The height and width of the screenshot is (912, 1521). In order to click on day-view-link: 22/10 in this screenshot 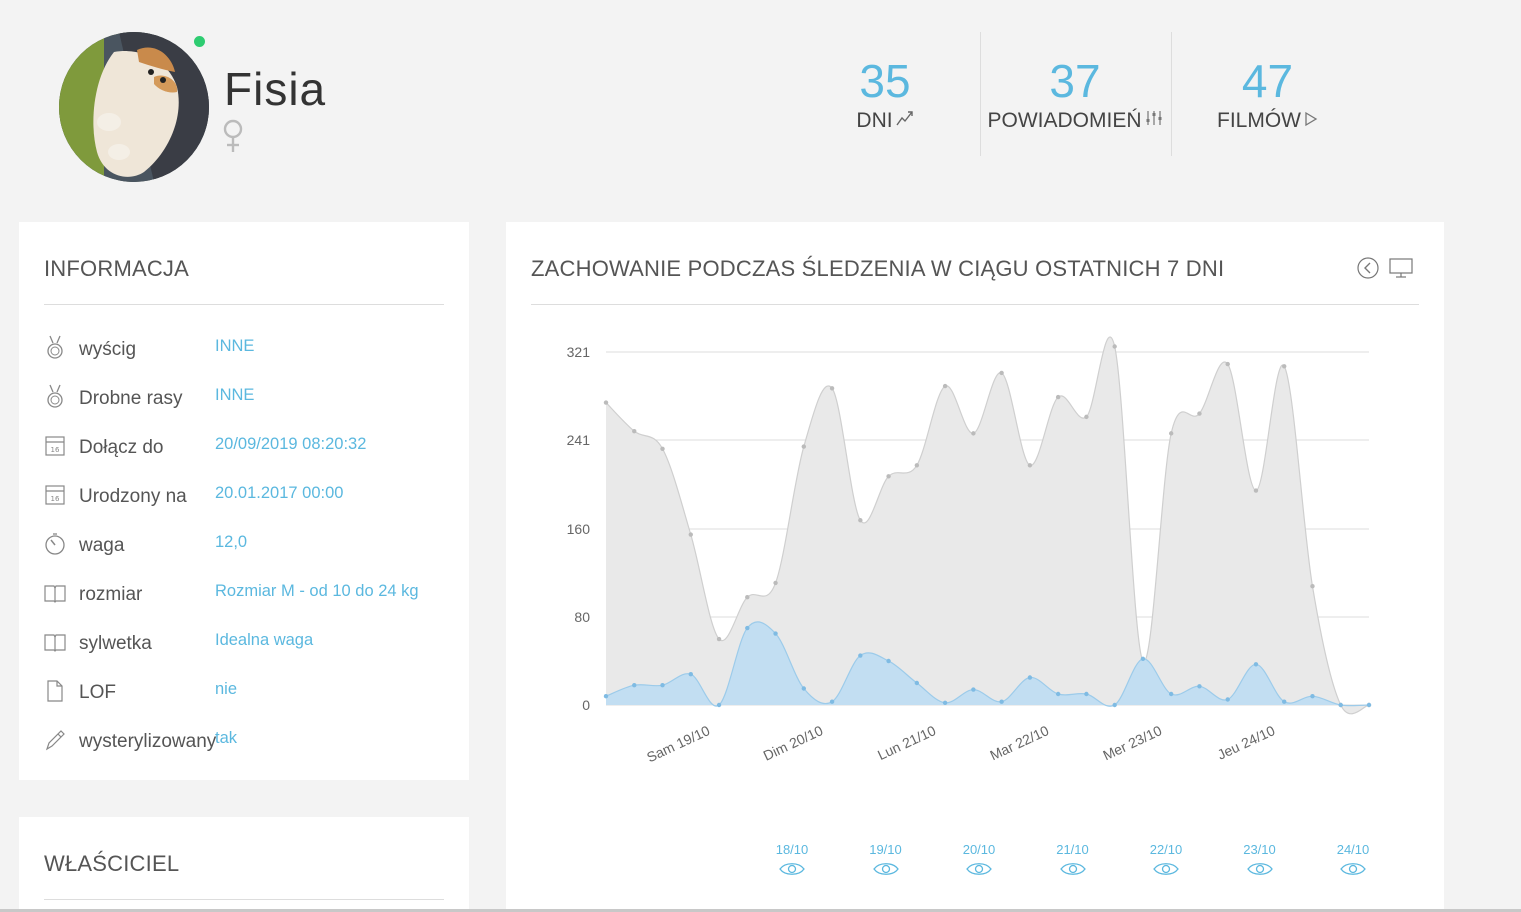, I will do `click(1166, 862)`.